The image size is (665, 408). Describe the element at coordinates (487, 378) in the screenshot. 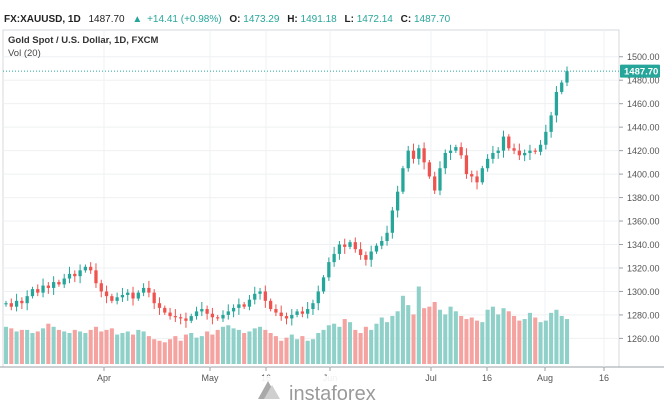

I see `x-tick-label: 16` at that location.